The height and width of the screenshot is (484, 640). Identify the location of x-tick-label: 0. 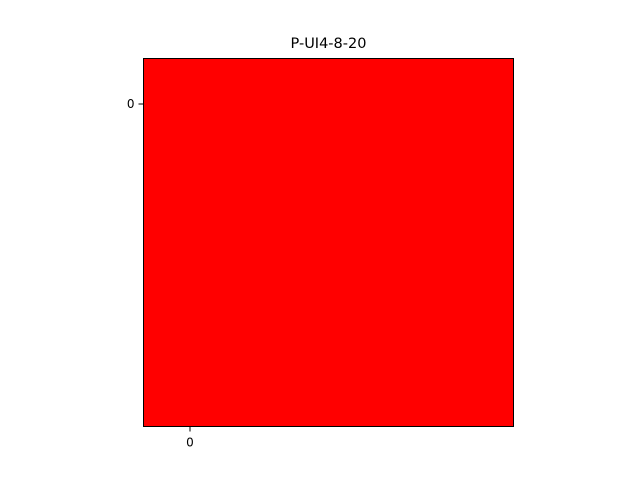
(190, 443).